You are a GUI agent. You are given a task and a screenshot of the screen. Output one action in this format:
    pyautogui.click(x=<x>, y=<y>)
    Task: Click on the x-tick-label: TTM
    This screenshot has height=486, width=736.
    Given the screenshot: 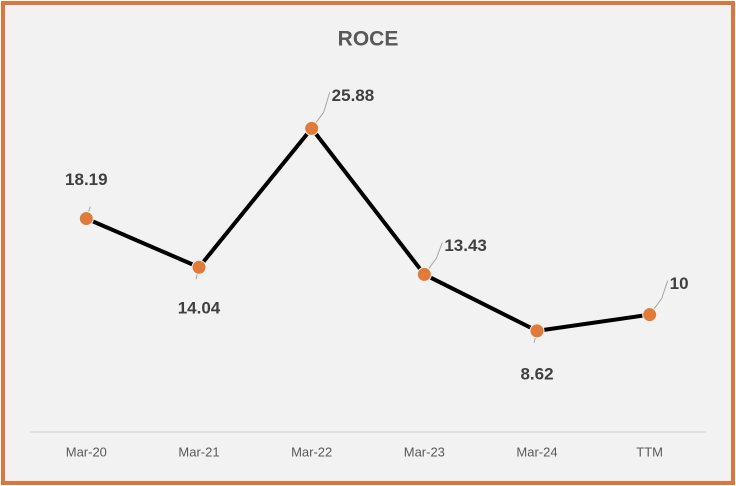 What is the action you would take?
    pyautogui.click(x=649, y=451)
    